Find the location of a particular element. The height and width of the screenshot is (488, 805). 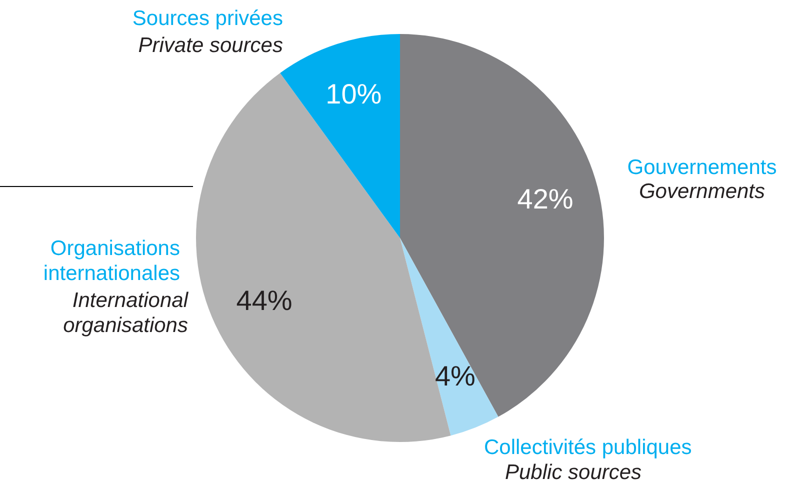

text: International organisations is located at coordinates (126, 313).